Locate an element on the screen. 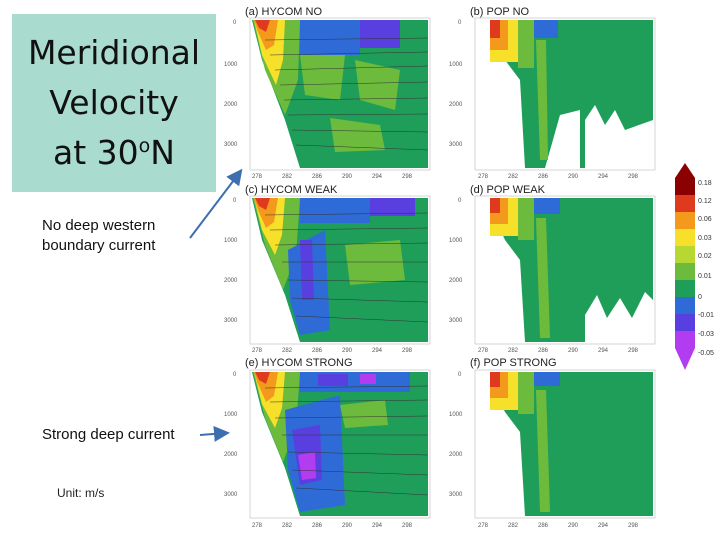 Image resolution: width=720 pixels, height=540 pixels. colorbar-label: 0.01 is located at coordinates (705, 276).